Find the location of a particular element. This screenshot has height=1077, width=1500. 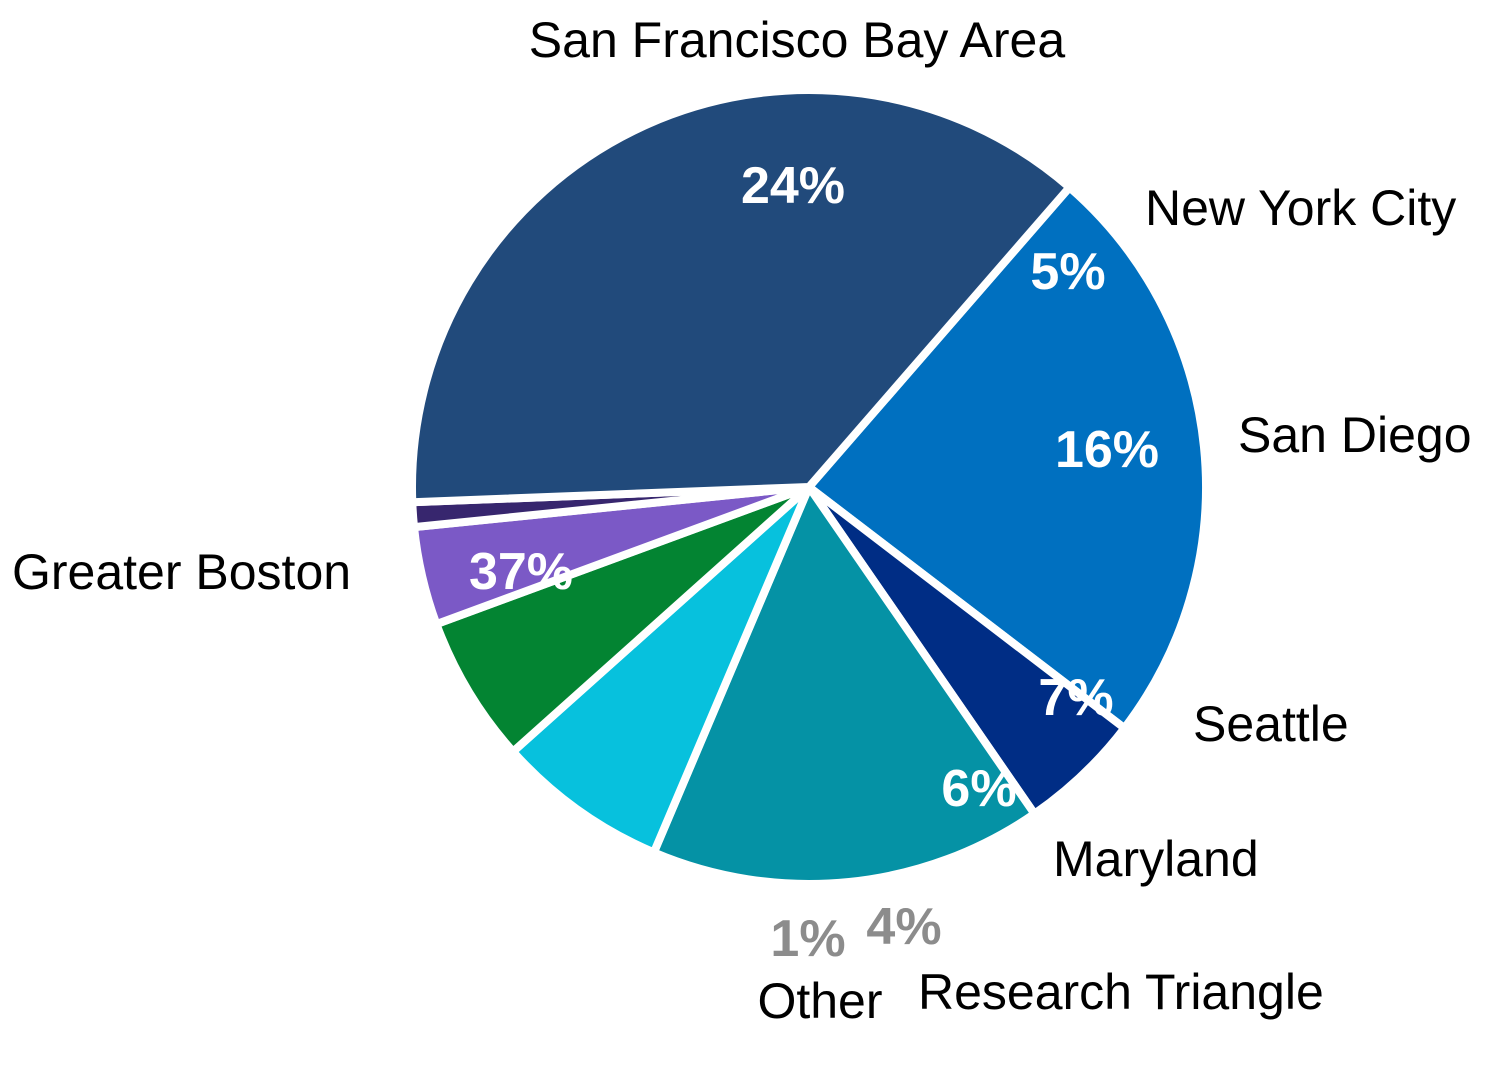

pie-slice-seattle is located at coordinates (660, 671).